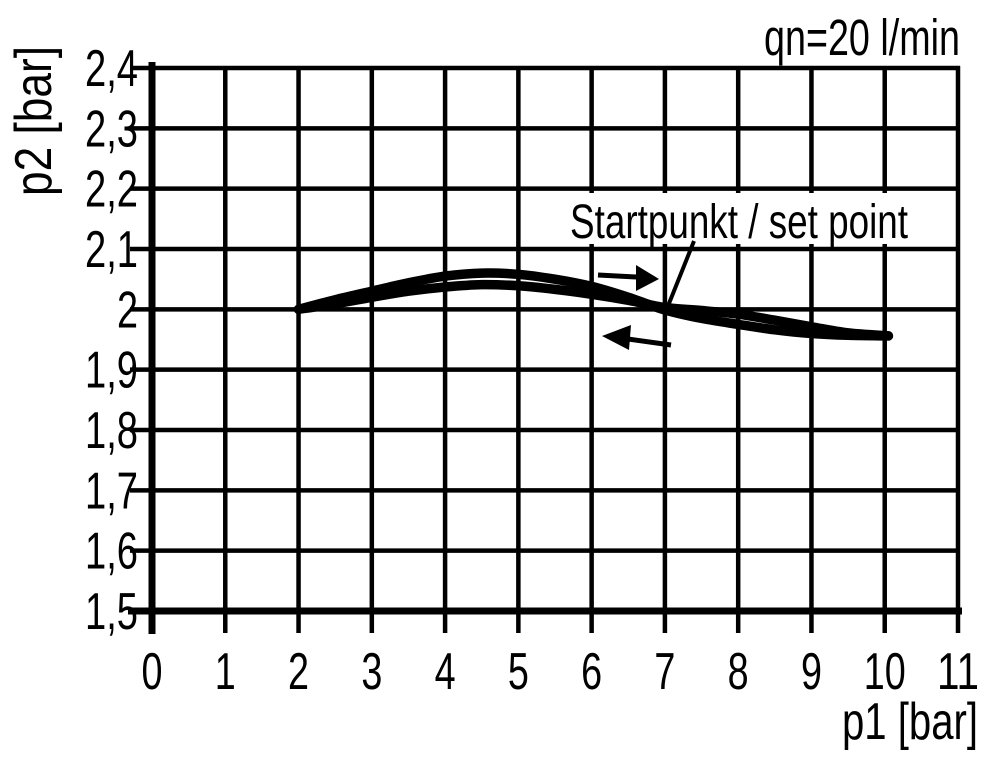  I want to click on x-tick-label: 6, so click(591, 672).